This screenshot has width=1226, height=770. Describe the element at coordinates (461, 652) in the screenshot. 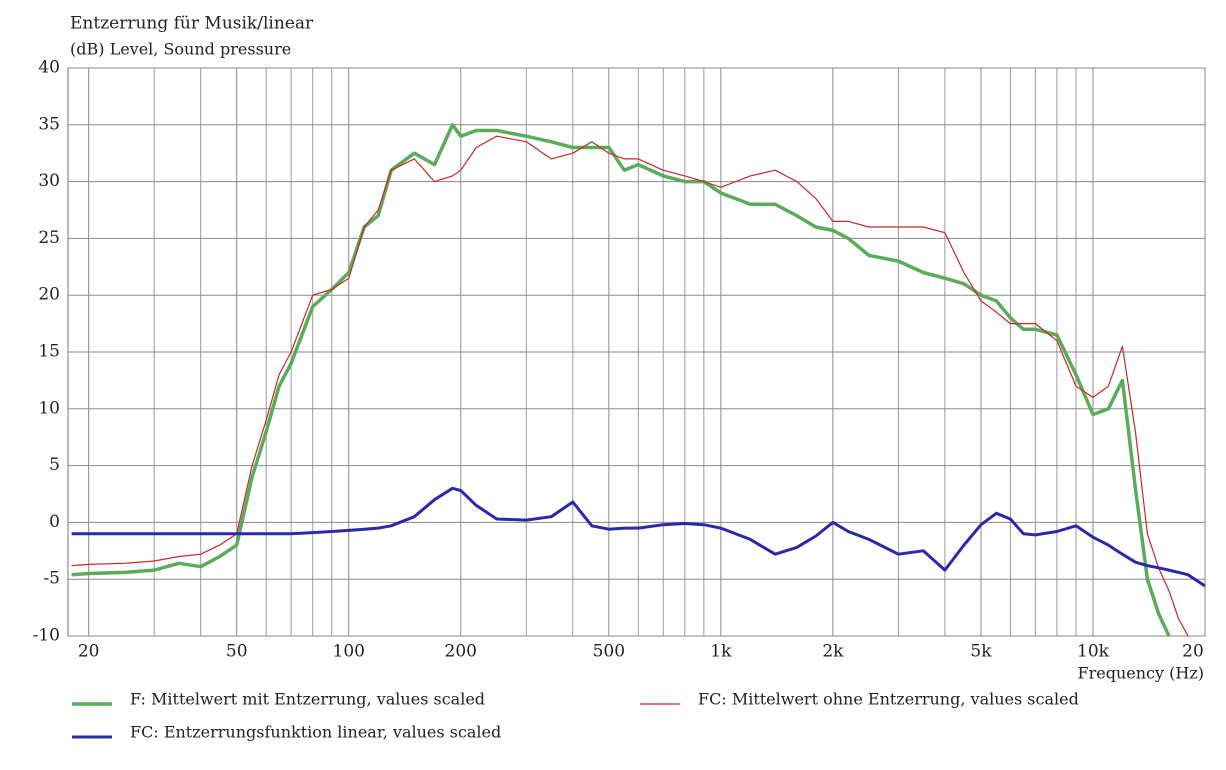

I see `x-tick-label: 200` at that location.